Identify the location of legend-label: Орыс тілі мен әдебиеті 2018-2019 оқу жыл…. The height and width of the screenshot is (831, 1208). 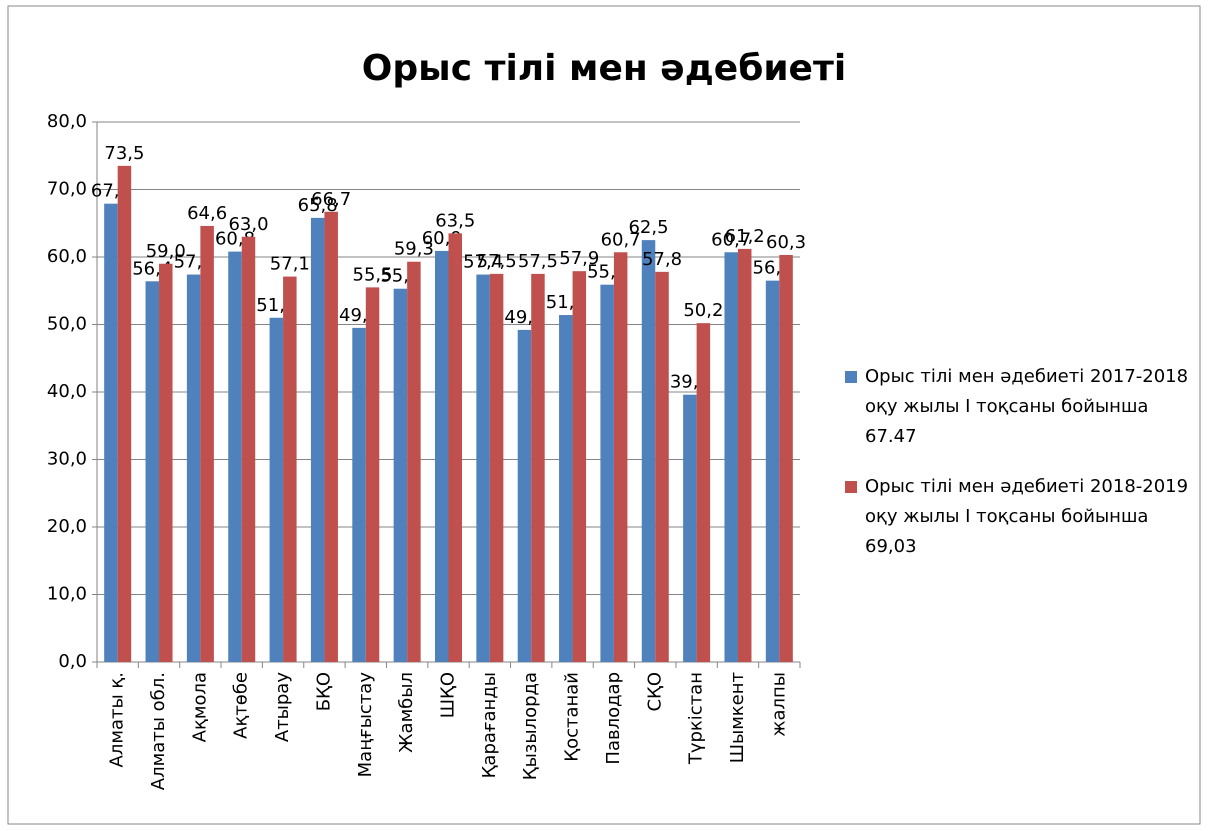
(1027, 516).